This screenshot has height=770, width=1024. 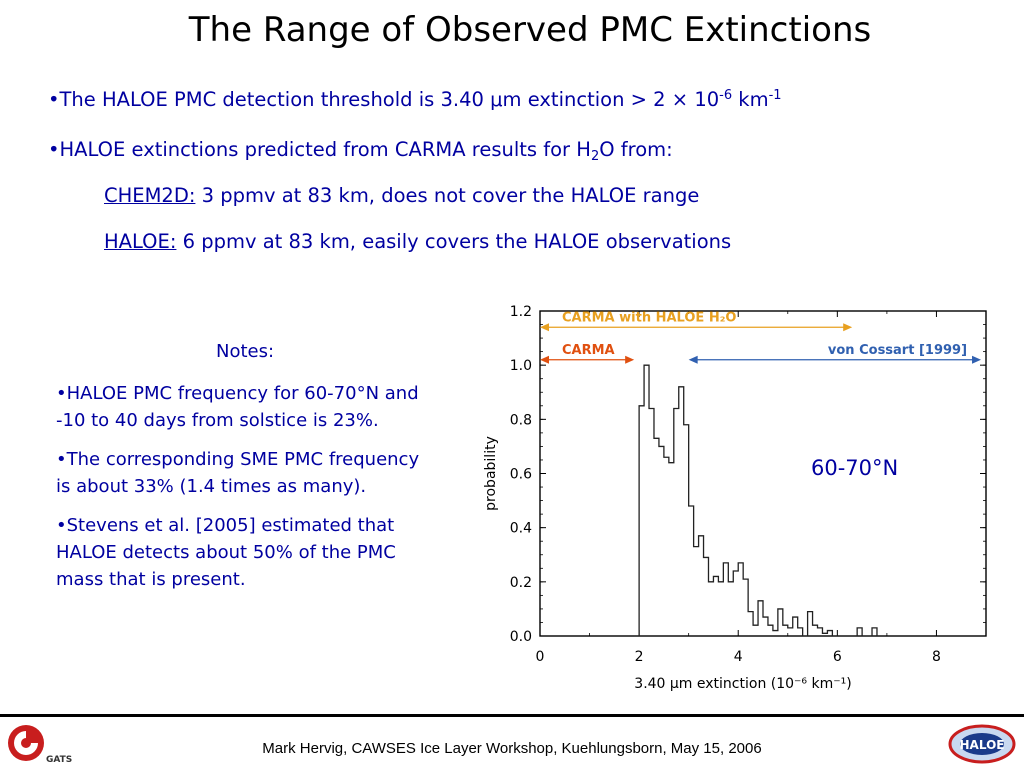 I want to click on y-tick-label: 1.0, so click(x=521, y=366).